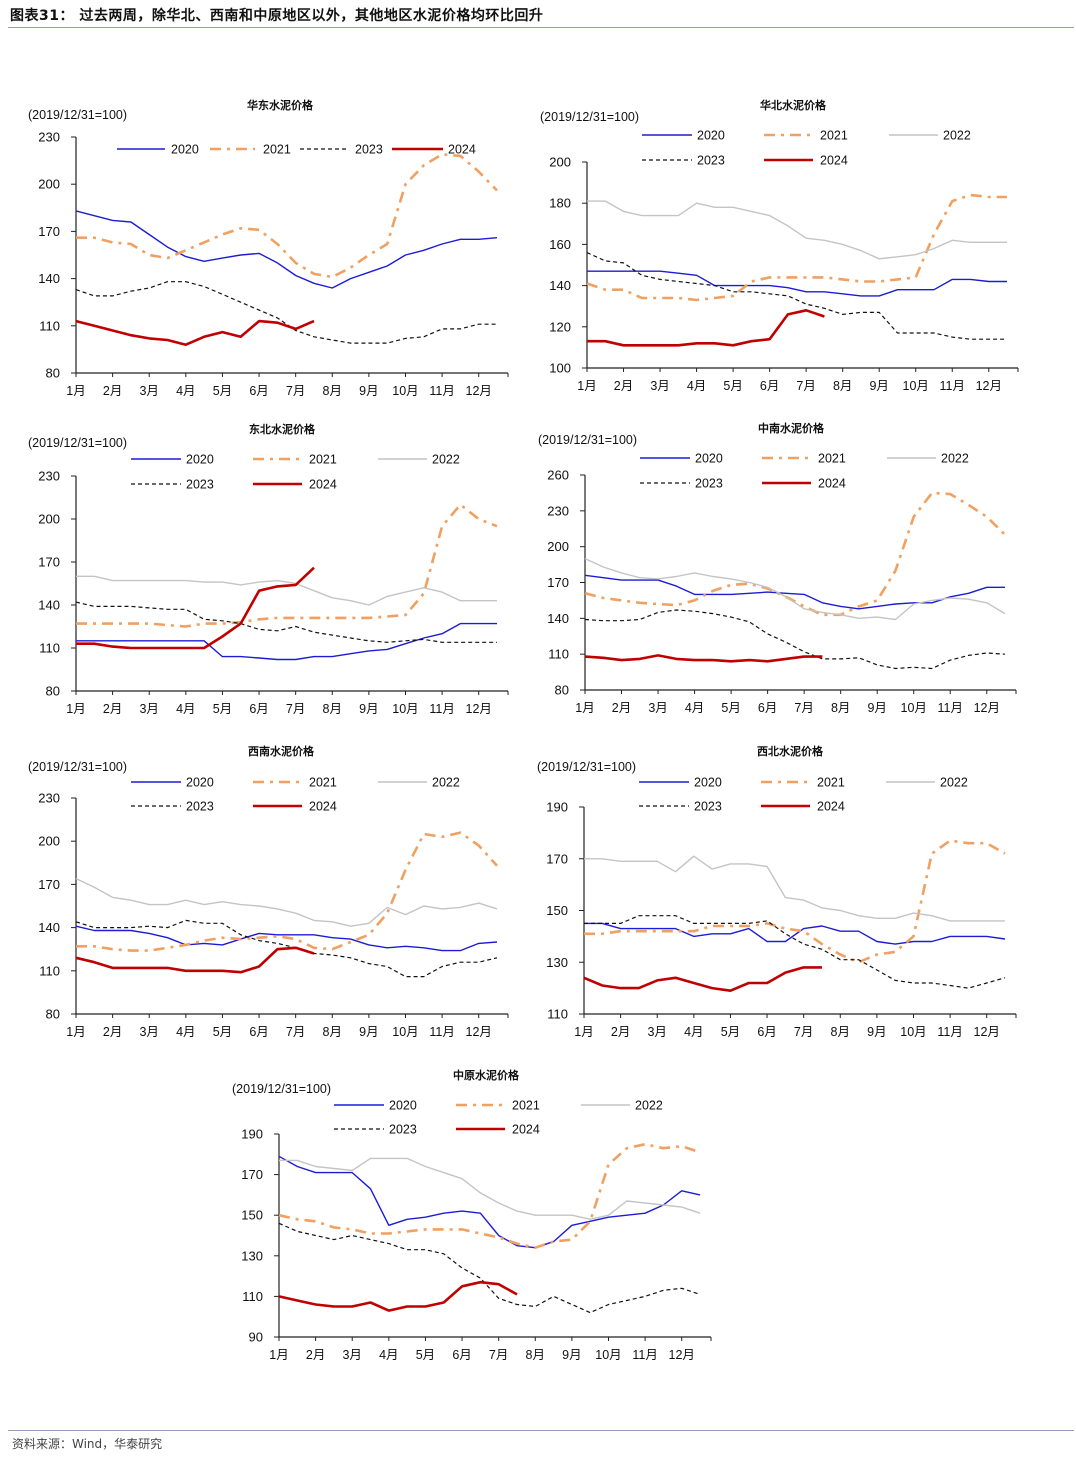 This screenshot has width=1076, height=1458. What do you see at coordinates (793, 105) in the screenshot?
I see `chart-title: 华北水泥价格` at bounding box center [793, 105].